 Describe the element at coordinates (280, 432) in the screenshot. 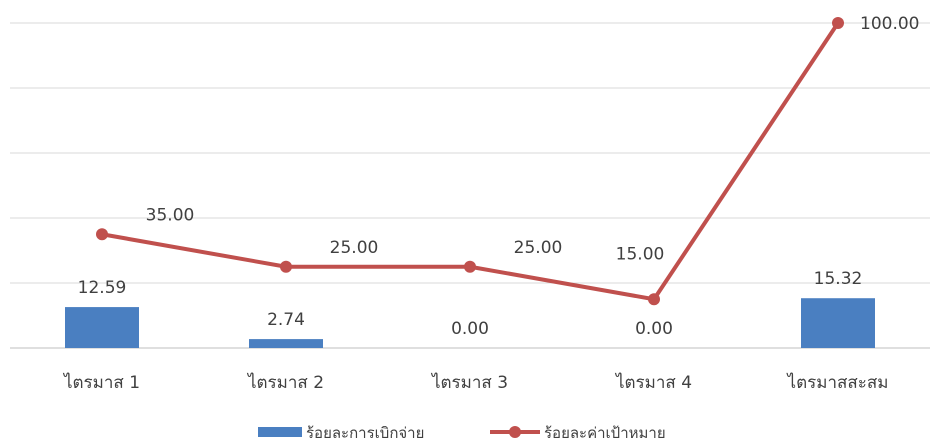

I see `legend-swatch-bar` at that location.